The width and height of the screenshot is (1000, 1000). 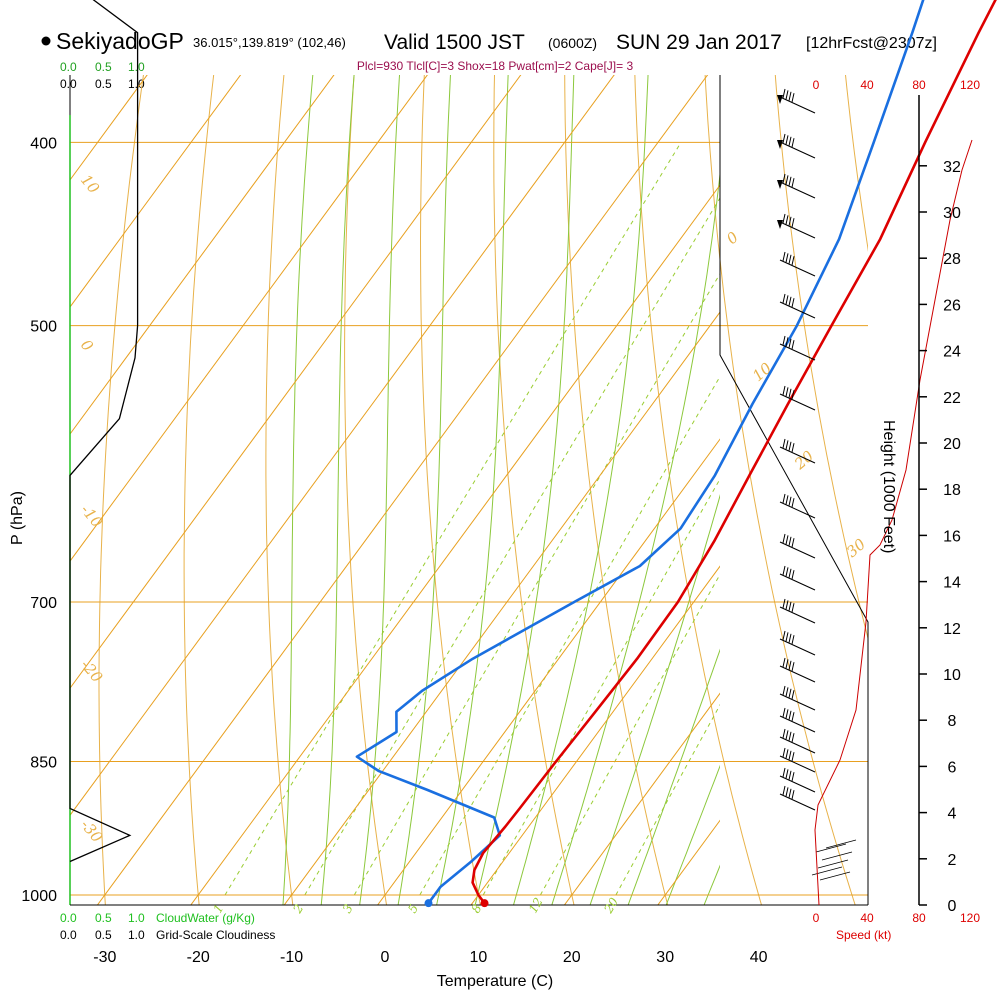 I want to click on svg-text: Speed (kt), so click(x=863, y=935).